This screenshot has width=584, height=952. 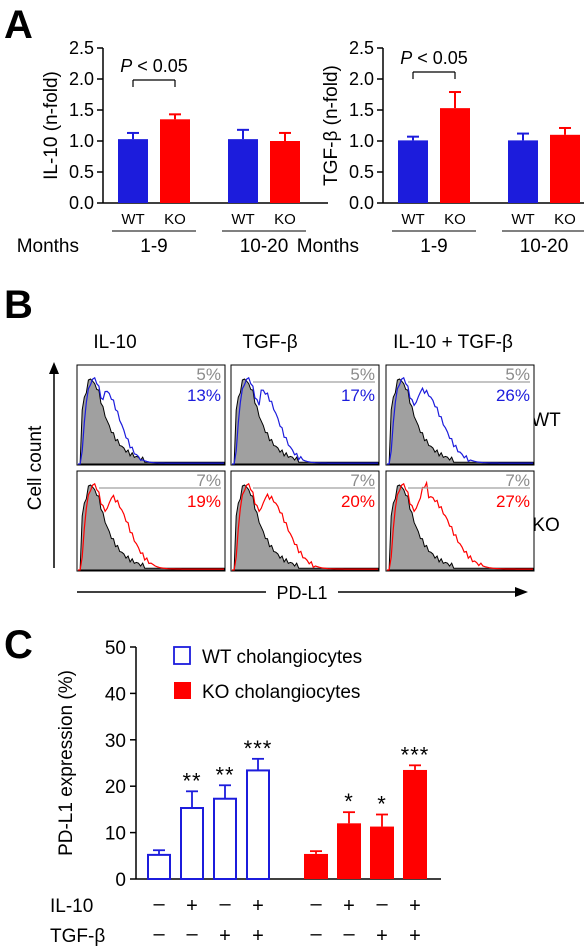 What do you see at coordinates (546, 420) in the screenshot?
I see `row-label: WT` at bounding box center [546, 420].